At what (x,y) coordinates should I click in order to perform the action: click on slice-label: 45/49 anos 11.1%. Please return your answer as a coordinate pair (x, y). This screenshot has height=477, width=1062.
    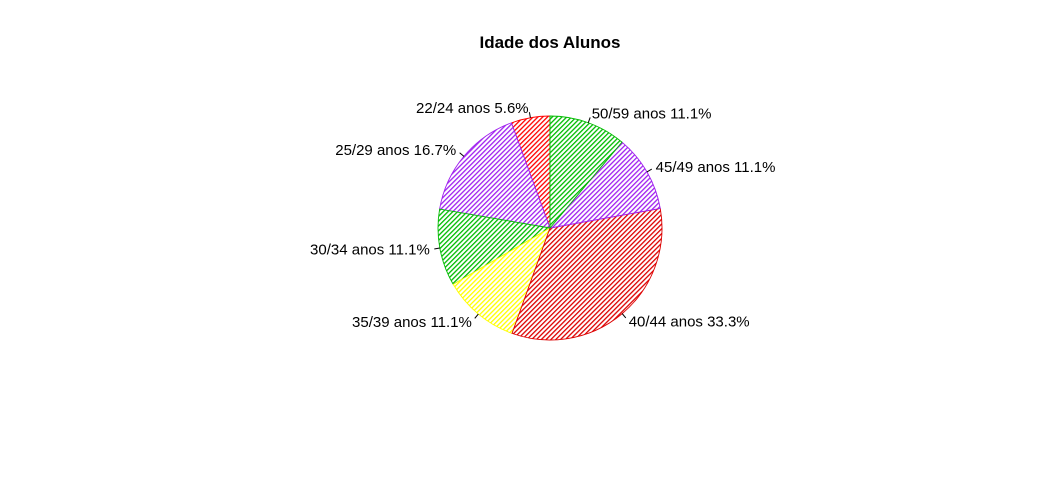
    Looking at the image, I should click on (716, 167).